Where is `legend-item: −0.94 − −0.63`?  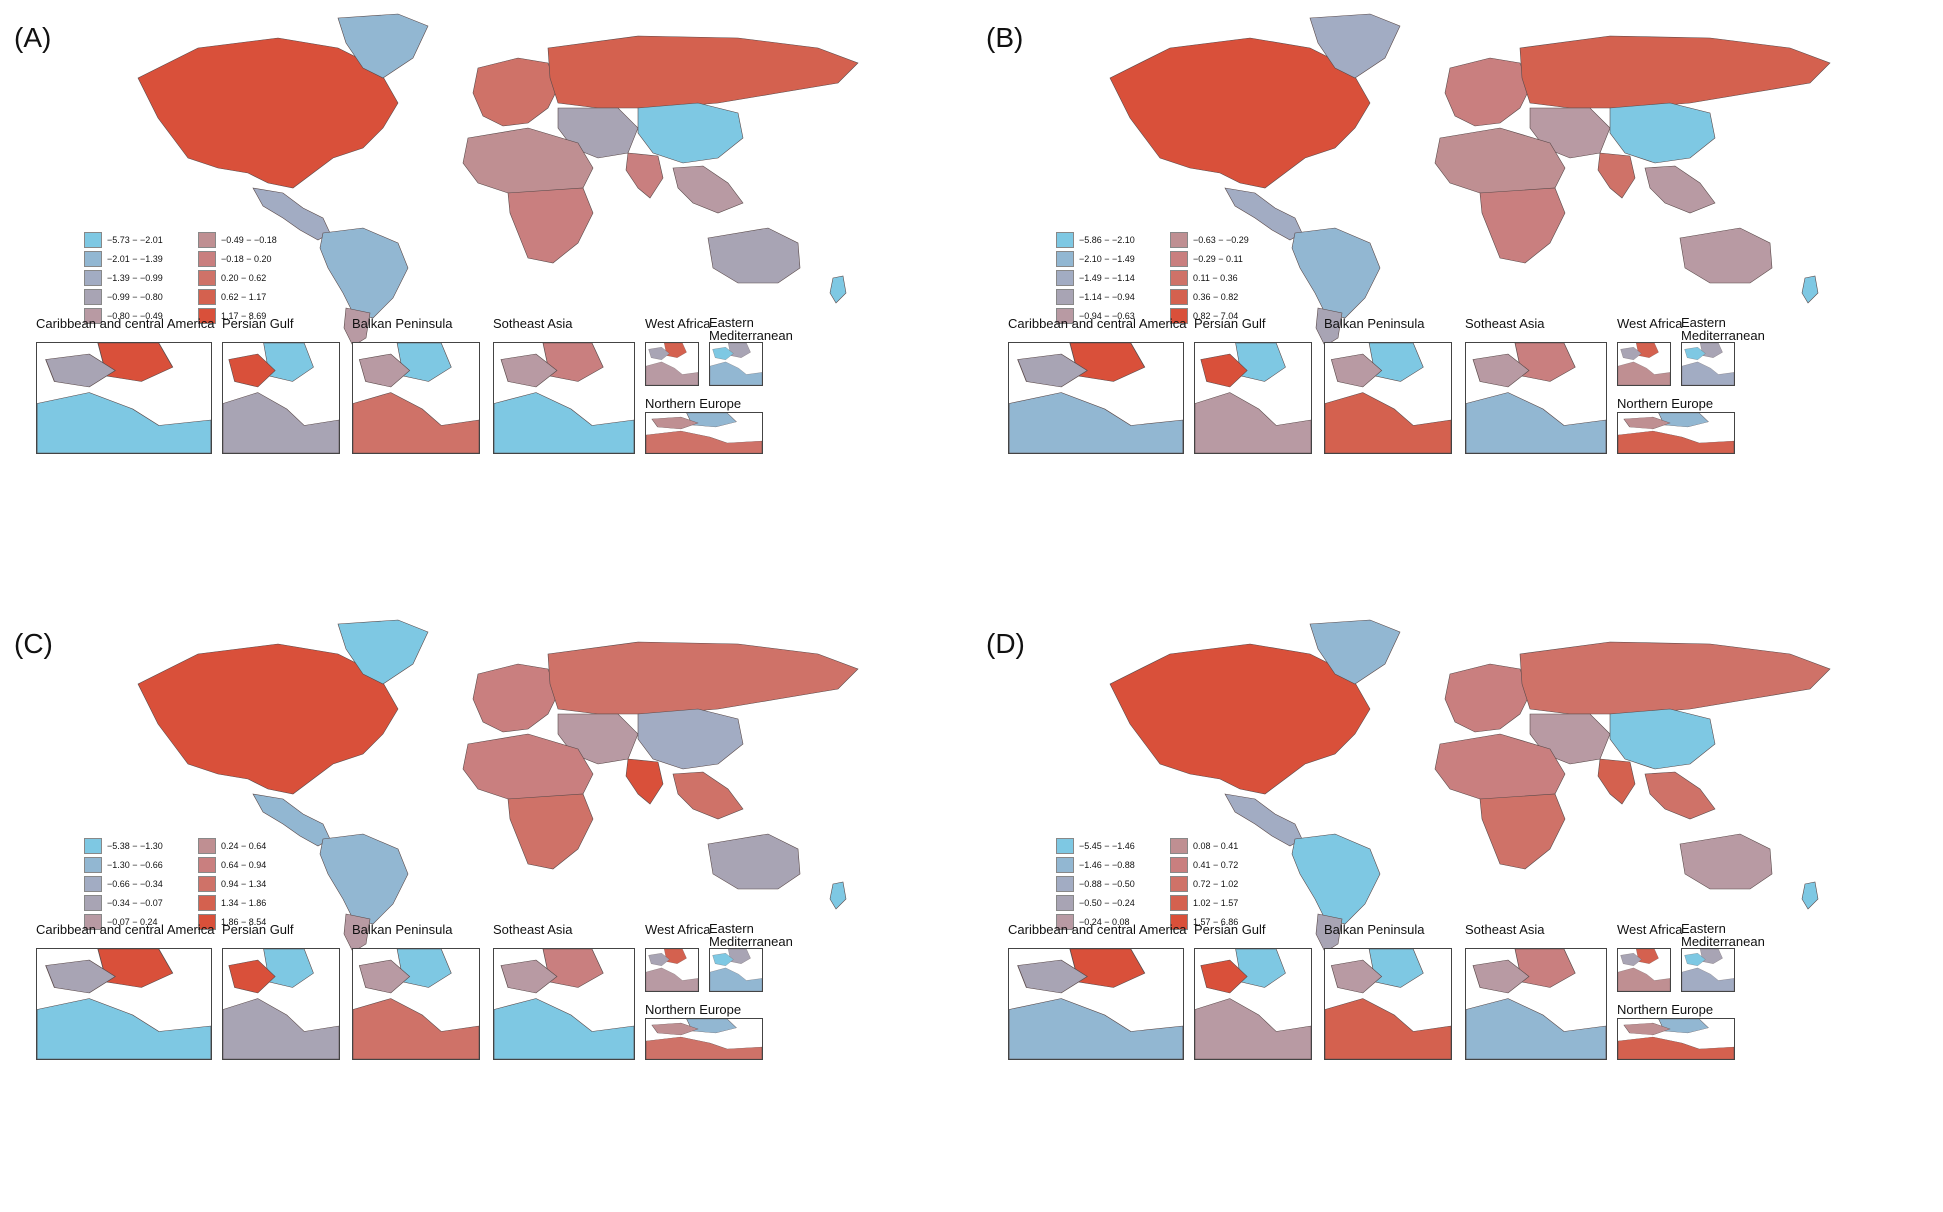
legend-item: −0.94 − −0.63 is located at coordinates (1110, 316).